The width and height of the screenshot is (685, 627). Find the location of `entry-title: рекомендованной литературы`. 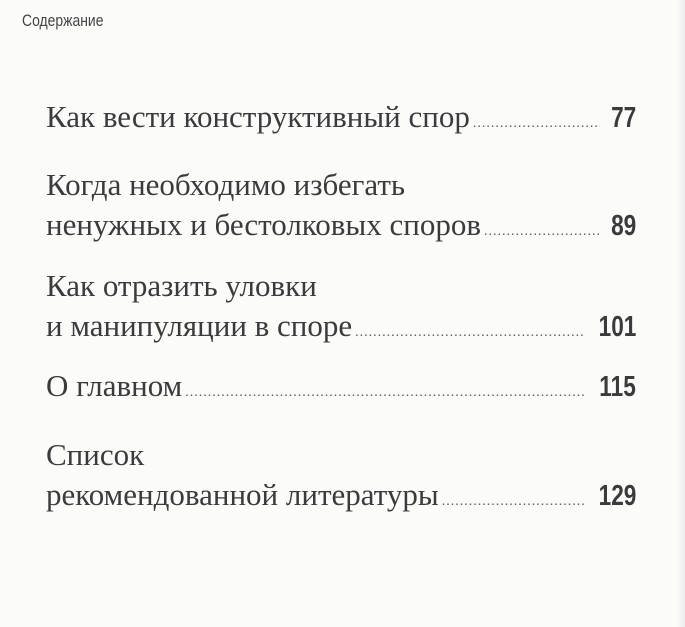

entry-title: рекомендованной литературы is located at coordinates (242, 494).